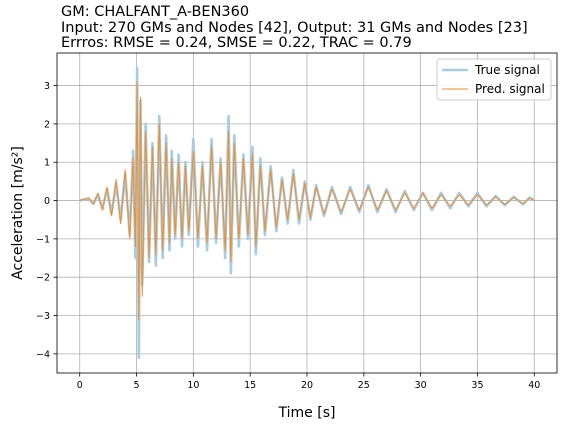 The image size is (566, 425). I want to click on legend: True signal Pred. signal, so click(494, 79).